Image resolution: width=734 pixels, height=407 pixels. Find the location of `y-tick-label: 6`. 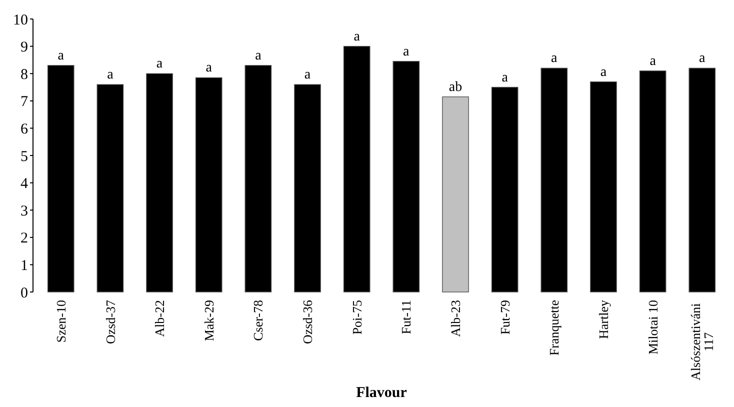

y-tick-label: 6 is located at coordinates (24, 129).